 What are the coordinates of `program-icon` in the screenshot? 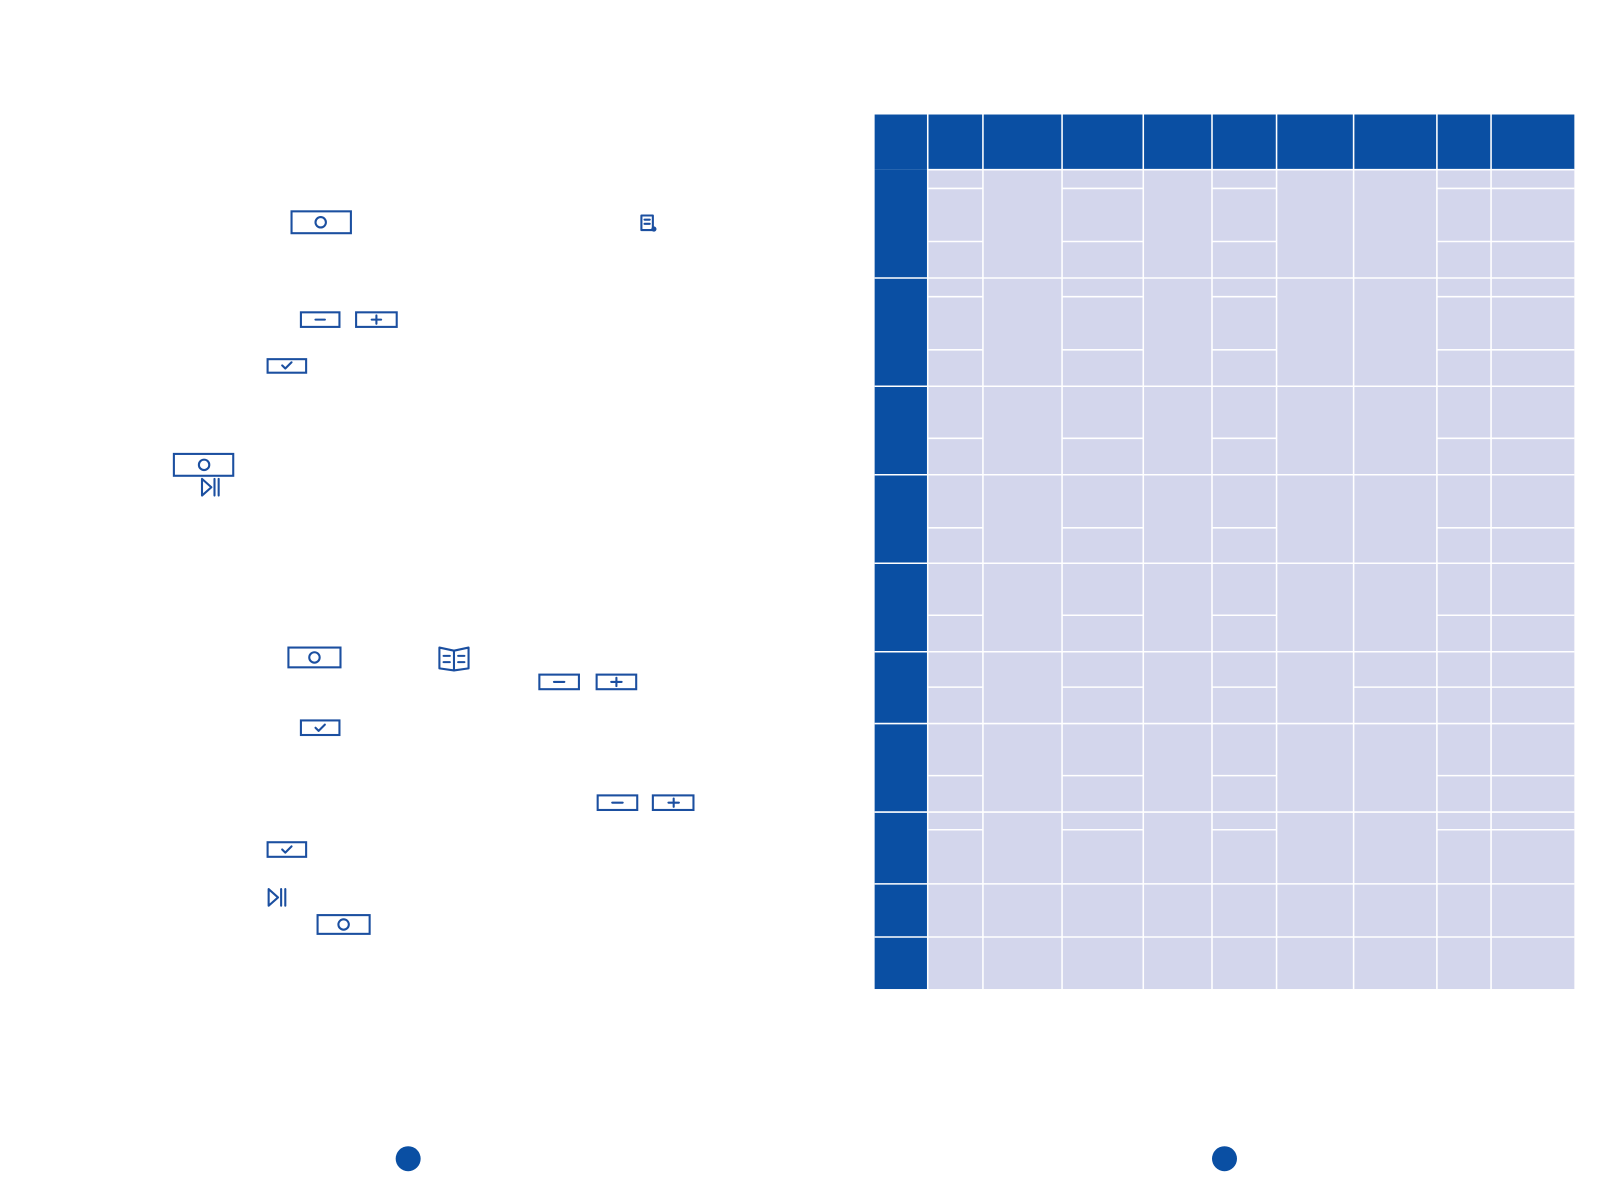 It's located at (648, 223).